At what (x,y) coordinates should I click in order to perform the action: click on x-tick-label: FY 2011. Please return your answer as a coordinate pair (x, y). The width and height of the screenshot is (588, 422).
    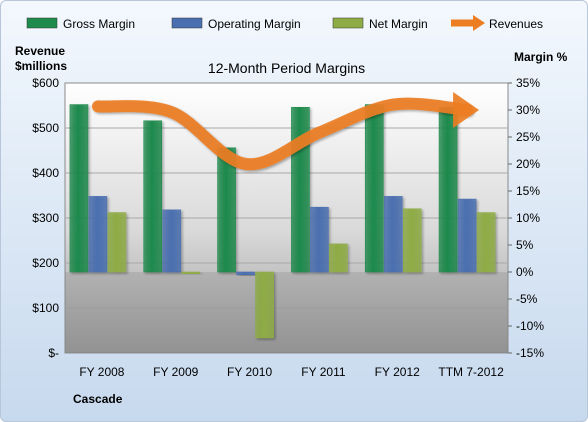
    Looking at the image, I should click on (323, 372).